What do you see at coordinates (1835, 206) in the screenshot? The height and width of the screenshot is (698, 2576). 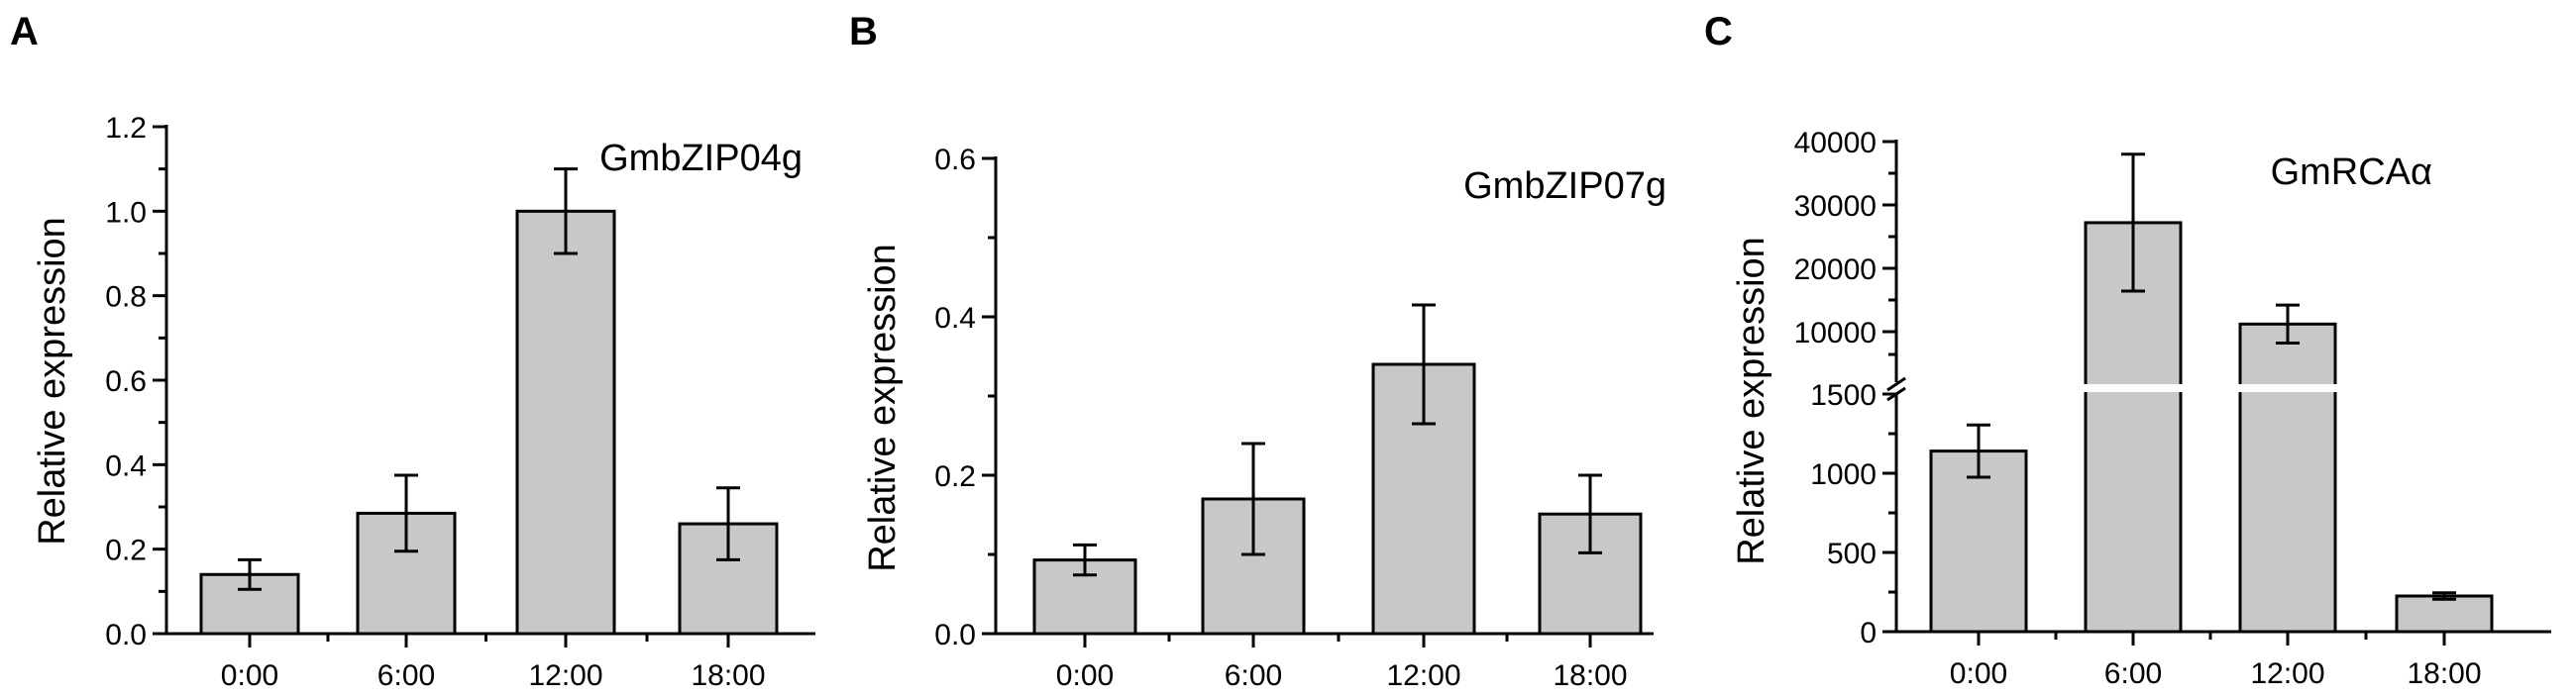 I see `y-tick-label: 30000` at bounding box center [1835, 206].